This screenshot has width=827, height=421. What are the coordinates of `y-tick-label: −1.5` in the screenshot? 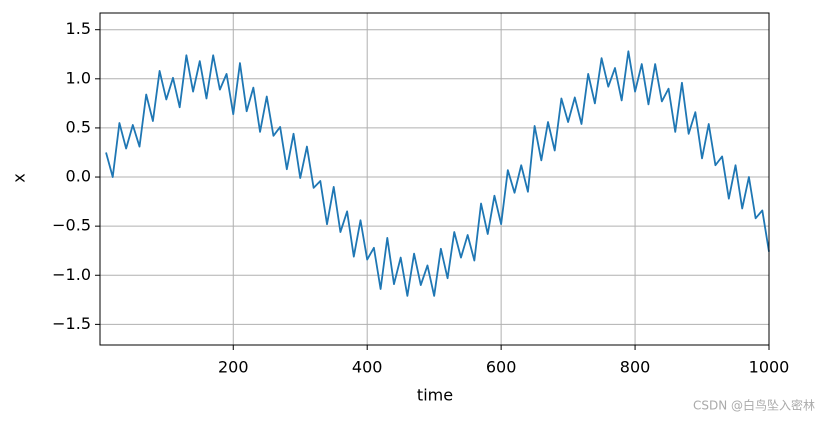 It's located at (71, 323).